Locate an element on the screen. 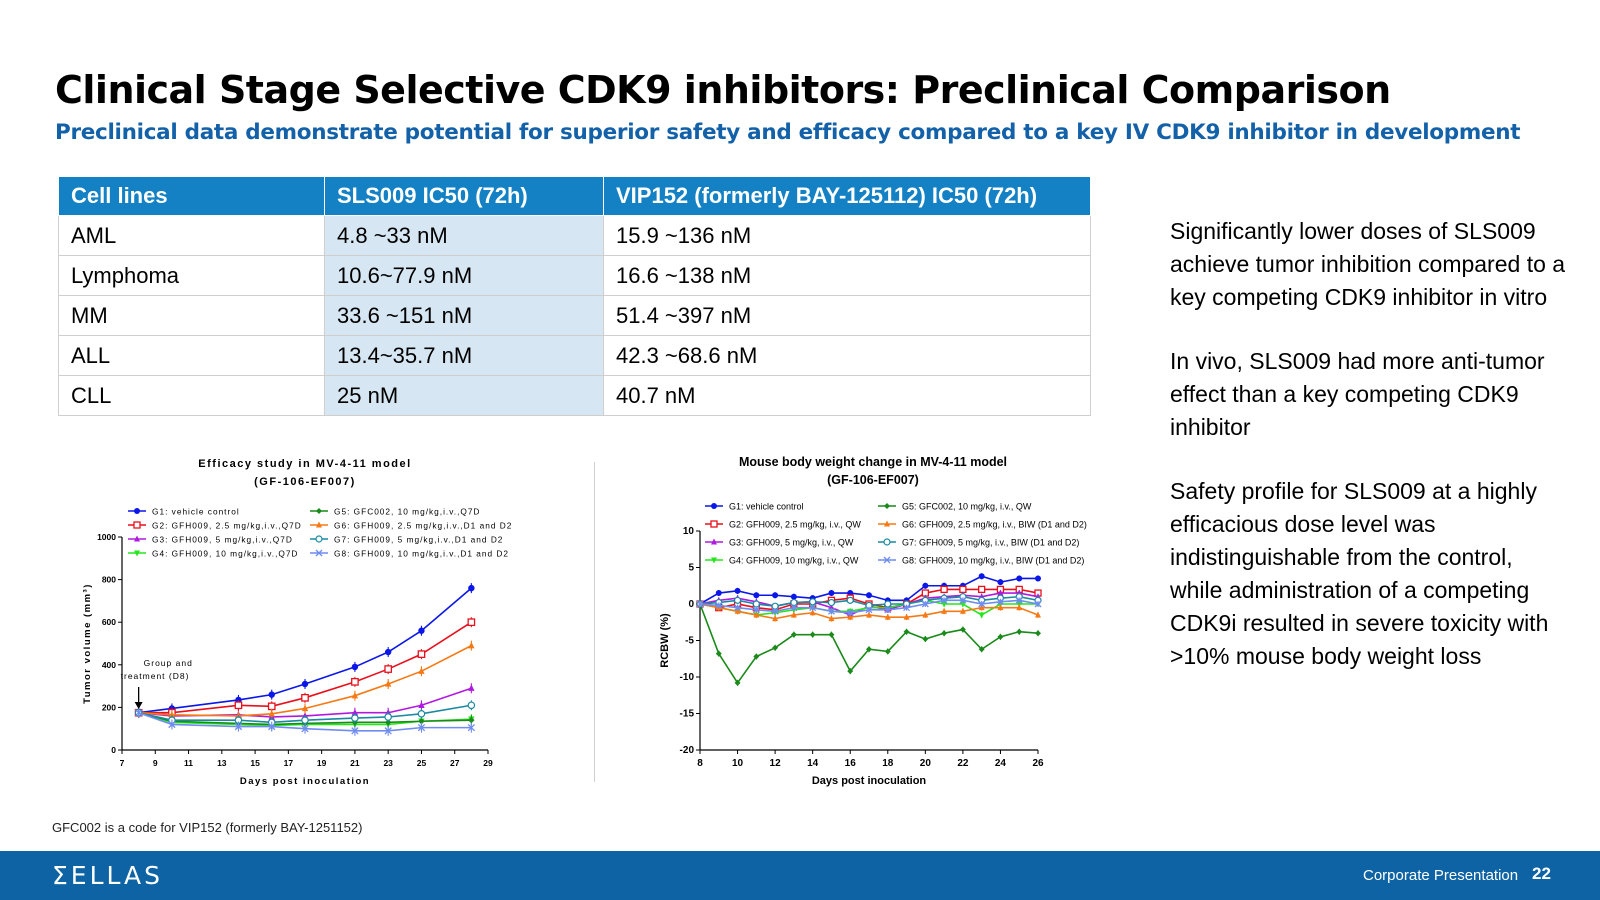  table-cell: 15.9 ~136 nM is located at coordinates (847, 235).